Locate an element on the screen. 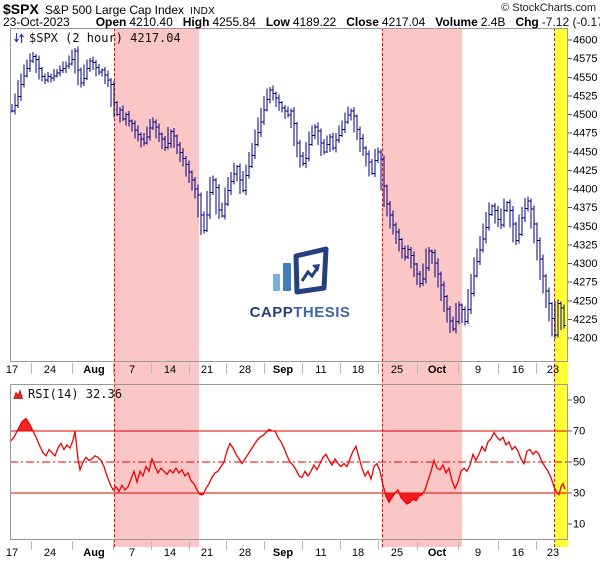 The height and width of the screenshot is (562, 600). price-panel-label: $SPX (2 hour) 4217.04 is located at coordinates (97, 38).